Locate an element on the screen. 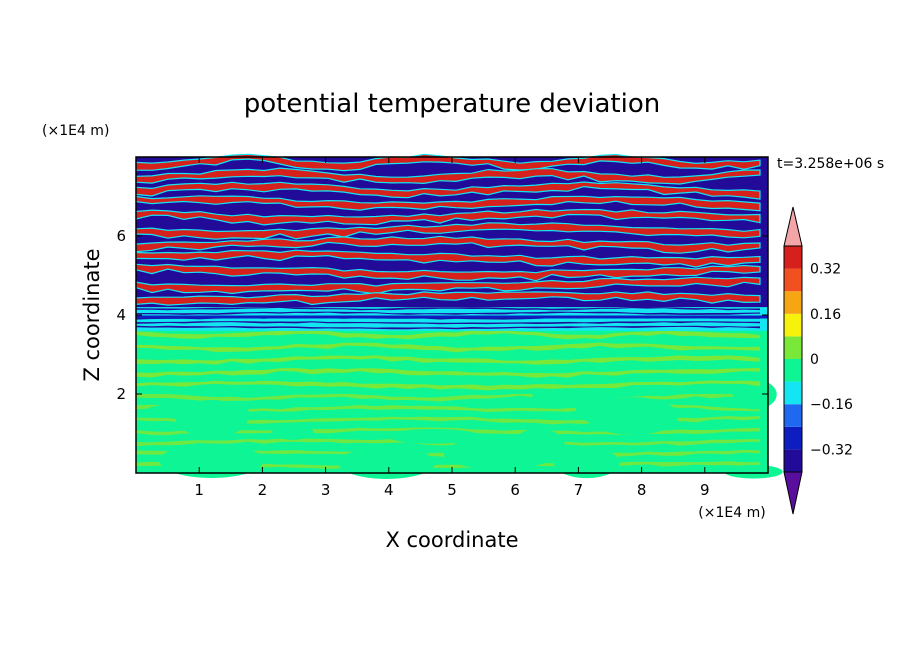 Image resolution: width=904 pixels, height=654 pixels. y-unit-label: (×1E4 m) is located at coordinates (75, 131).